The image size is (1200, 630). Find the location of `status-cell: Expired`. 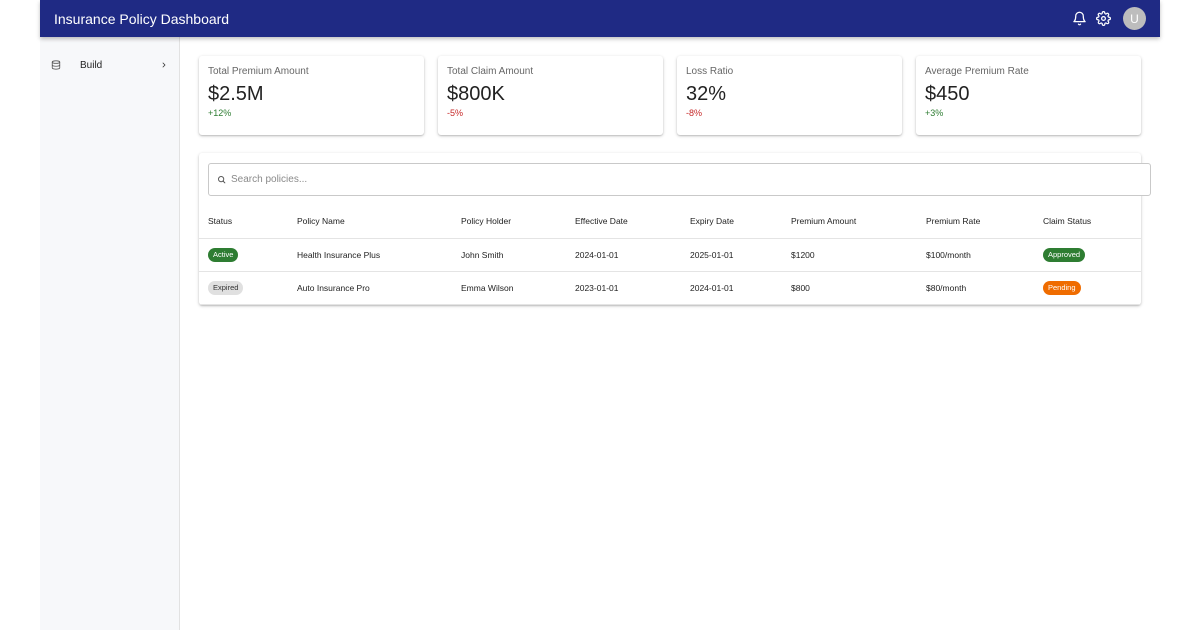

status-cell: Expired is located at coordinates (243, 288).